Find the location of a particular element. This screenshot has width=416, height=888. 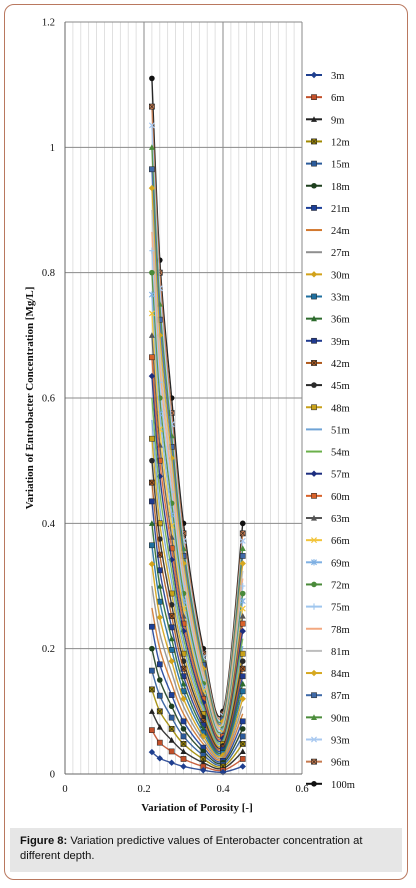

y-tick-label: 0.4 is located at coordinates (49, 524).